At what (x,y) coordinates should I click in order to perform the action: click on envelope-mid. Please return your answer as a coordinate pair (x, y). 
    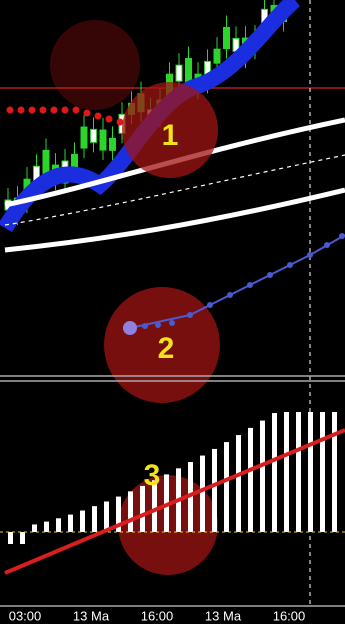
    Looking at the image, I should click on (174, 190).